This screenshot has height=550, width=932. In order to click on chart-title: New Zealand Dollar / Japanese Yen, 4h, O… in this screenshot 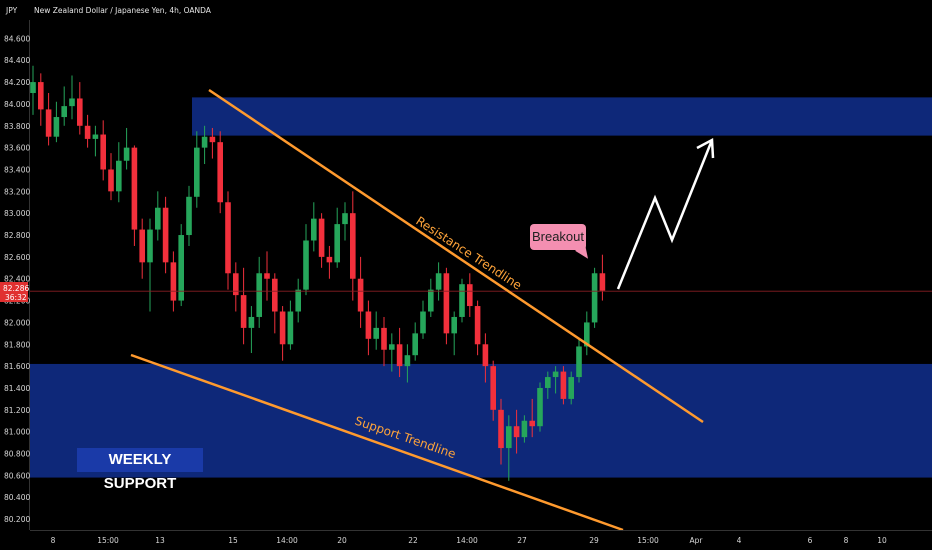, I will do `click(123, 10)`.